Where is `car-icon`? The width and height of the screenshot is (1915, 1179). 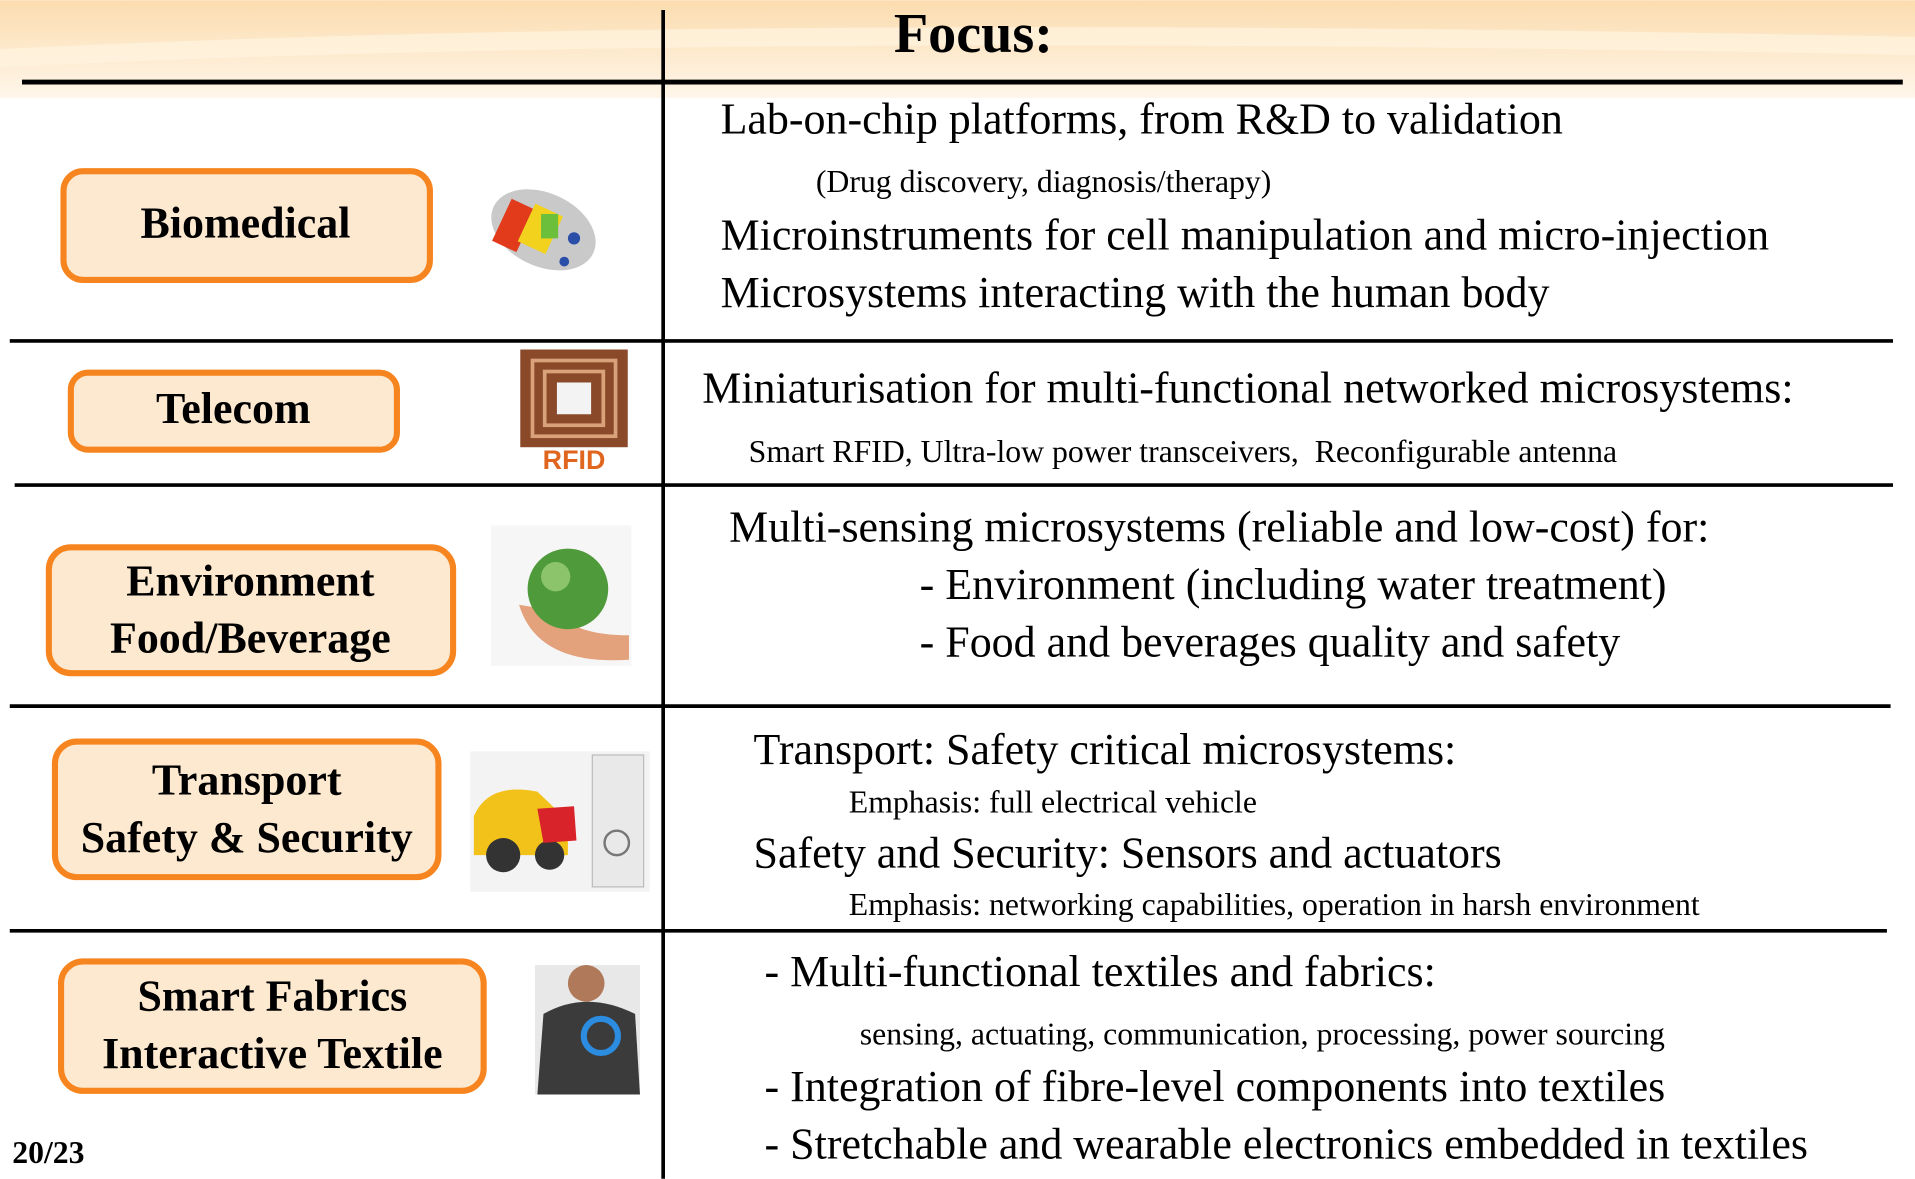 car-icon is located at coordinates (560, 821).